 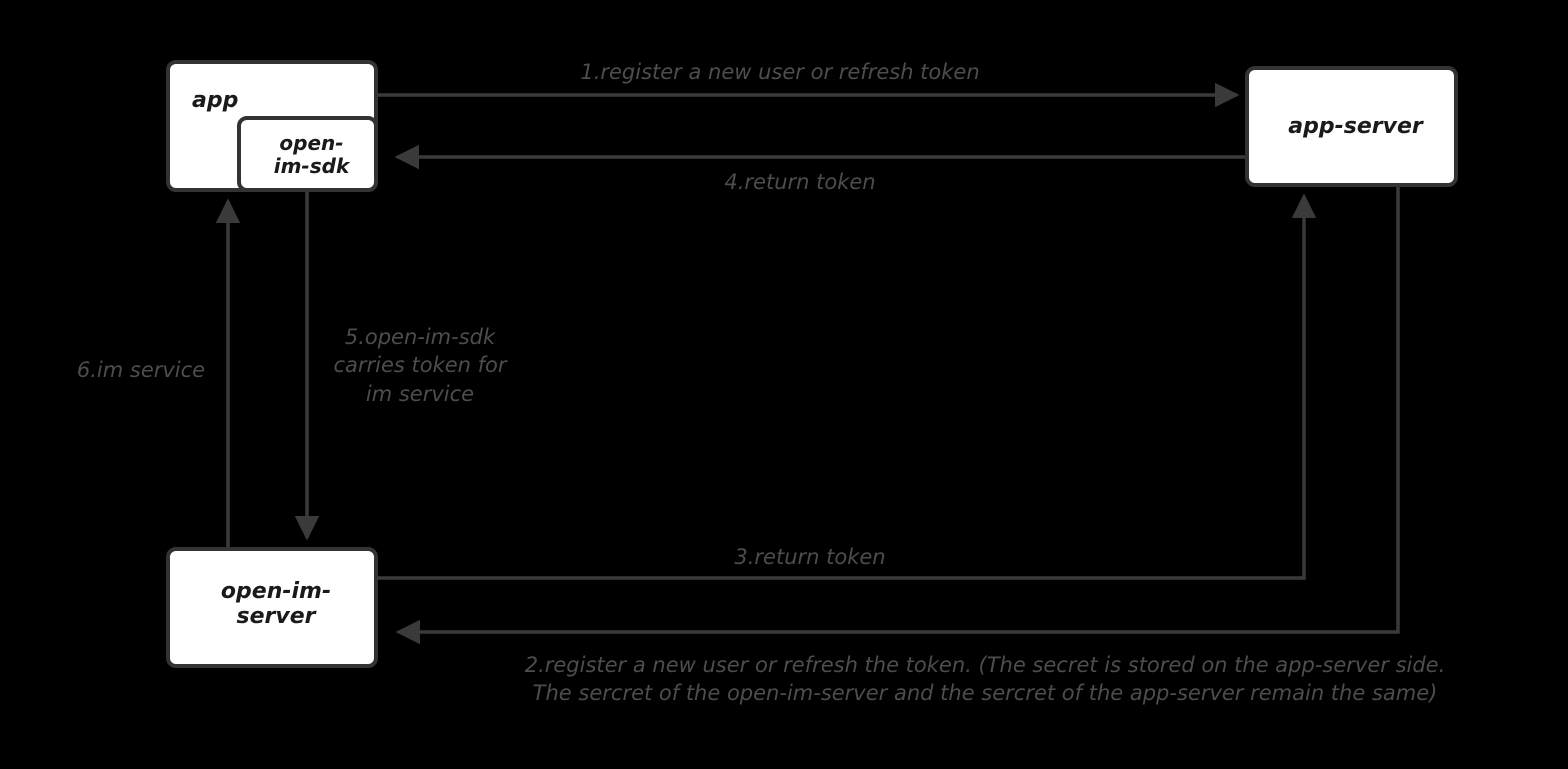 What do you see at coordinates (141, 370) in the screenshot?
I see `edge-label-6-im-service: 6.im service` at bounding box center [141, 370].